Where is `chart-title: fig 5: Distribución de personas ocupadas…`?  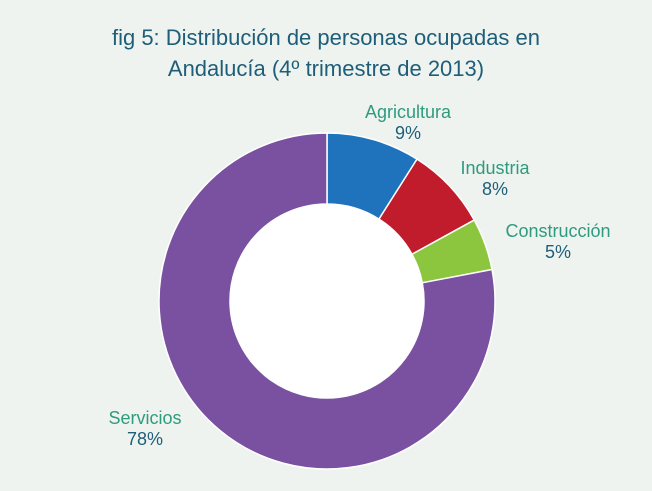 chart-title: fig 5: Distribución de personas ocupadas… is located at coordinates (326, 53).